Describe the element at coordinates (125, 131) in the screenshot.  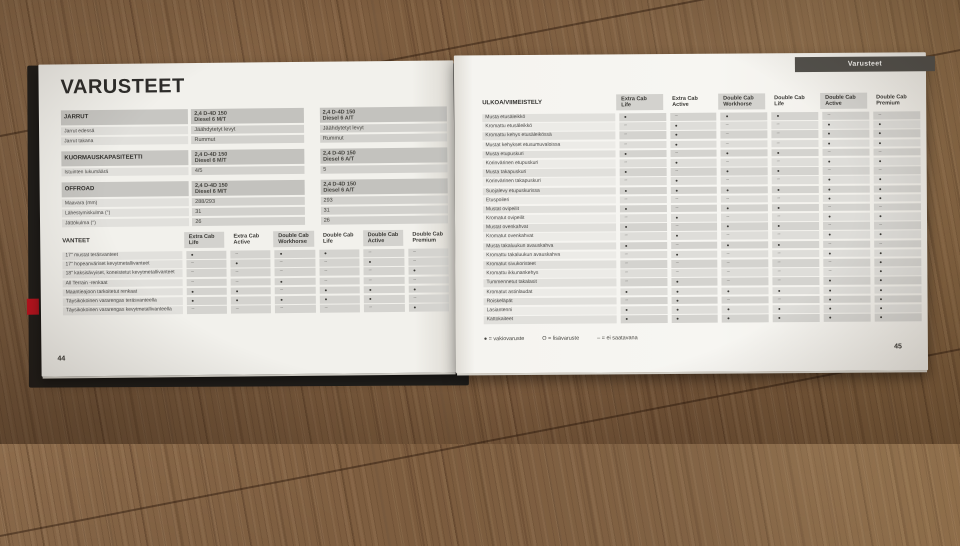
I see `row-label: Jarrut edessä` at that location.